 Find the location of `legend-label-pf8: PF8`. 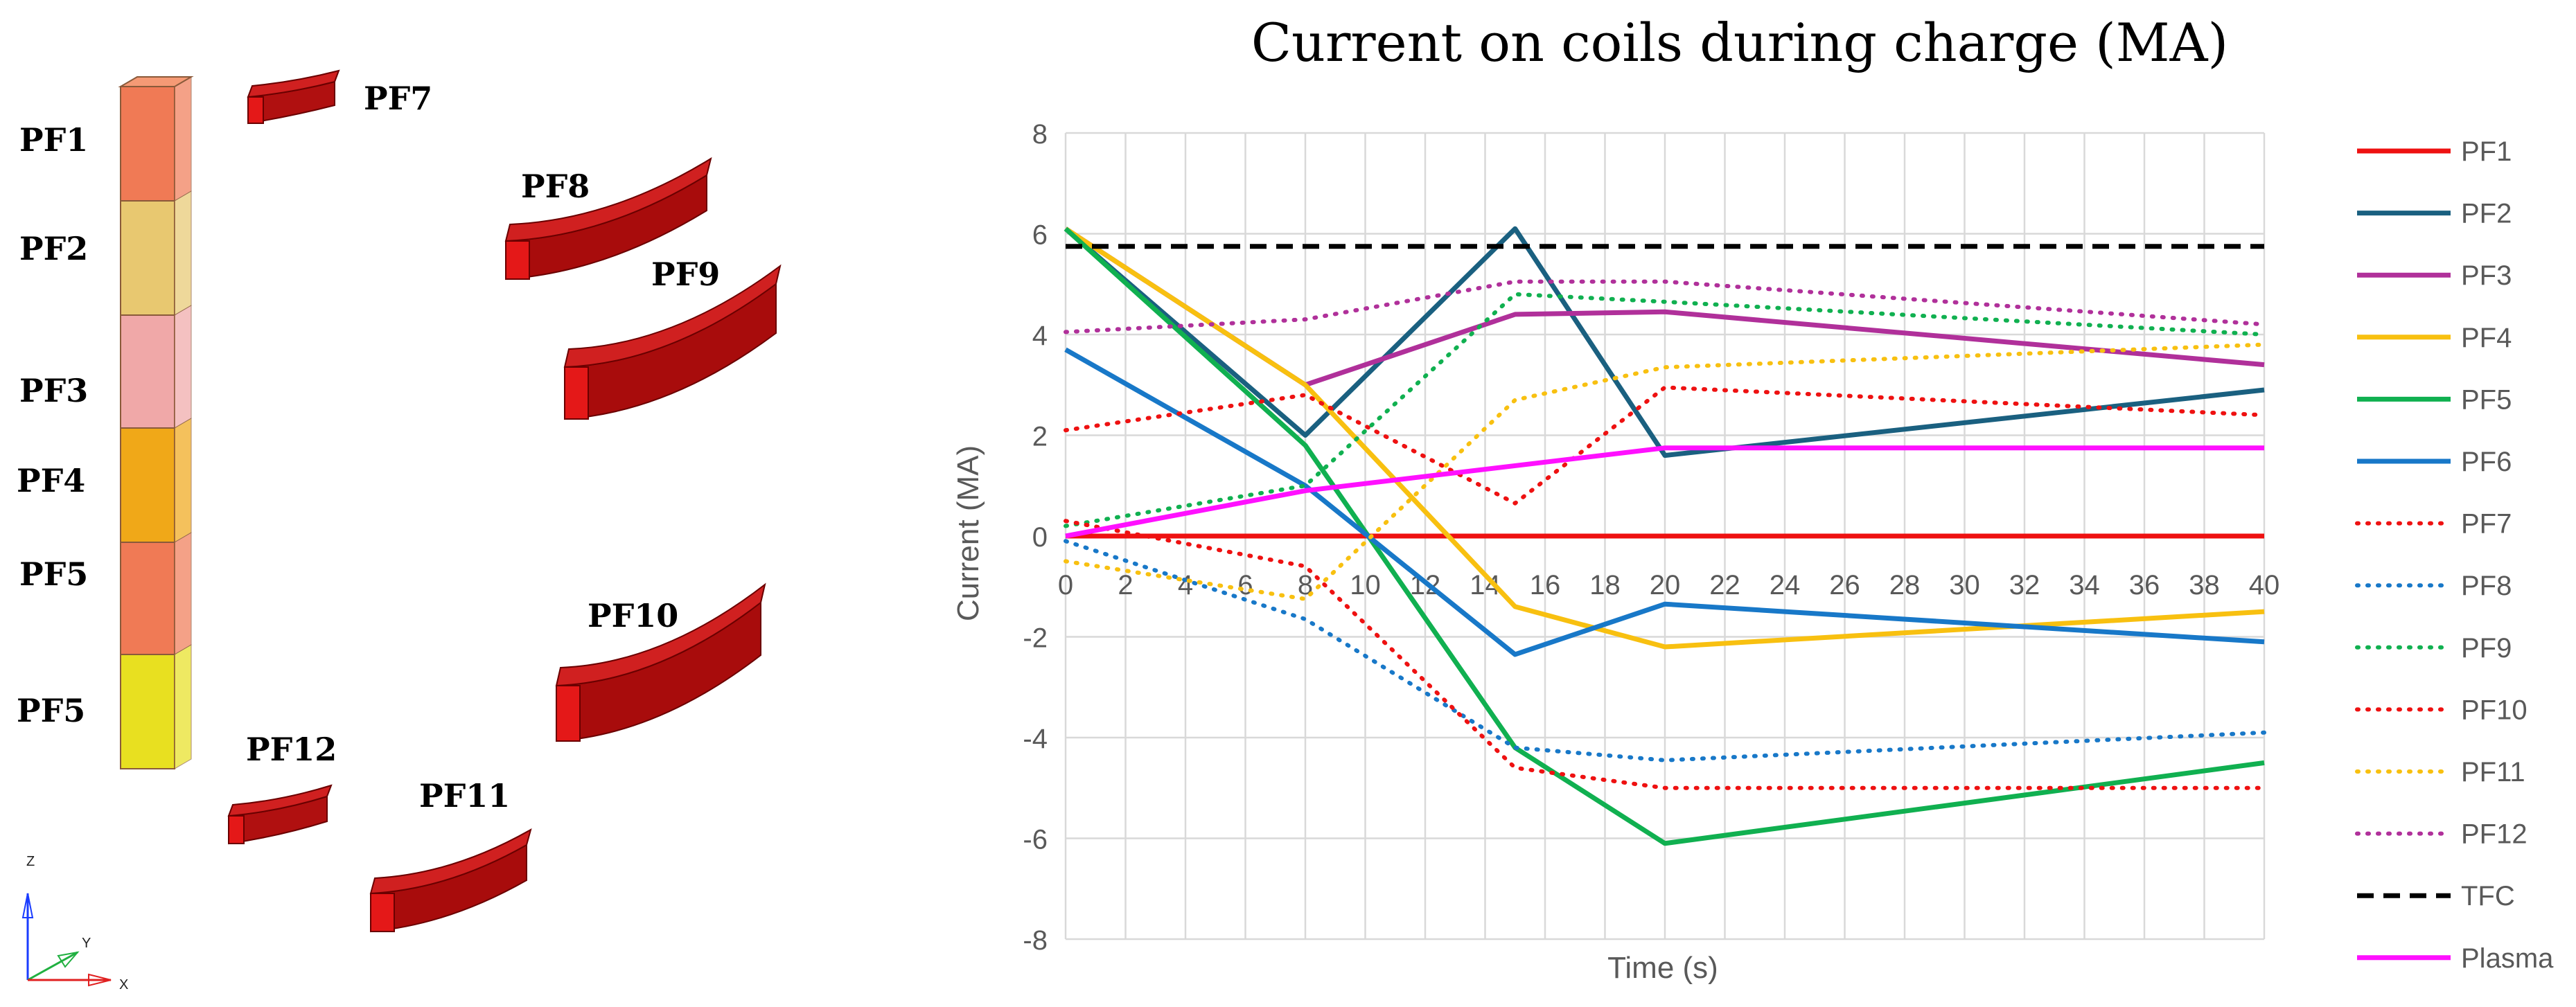

legend-label-pf8: PF8 is located at coordinates (2486, 586).